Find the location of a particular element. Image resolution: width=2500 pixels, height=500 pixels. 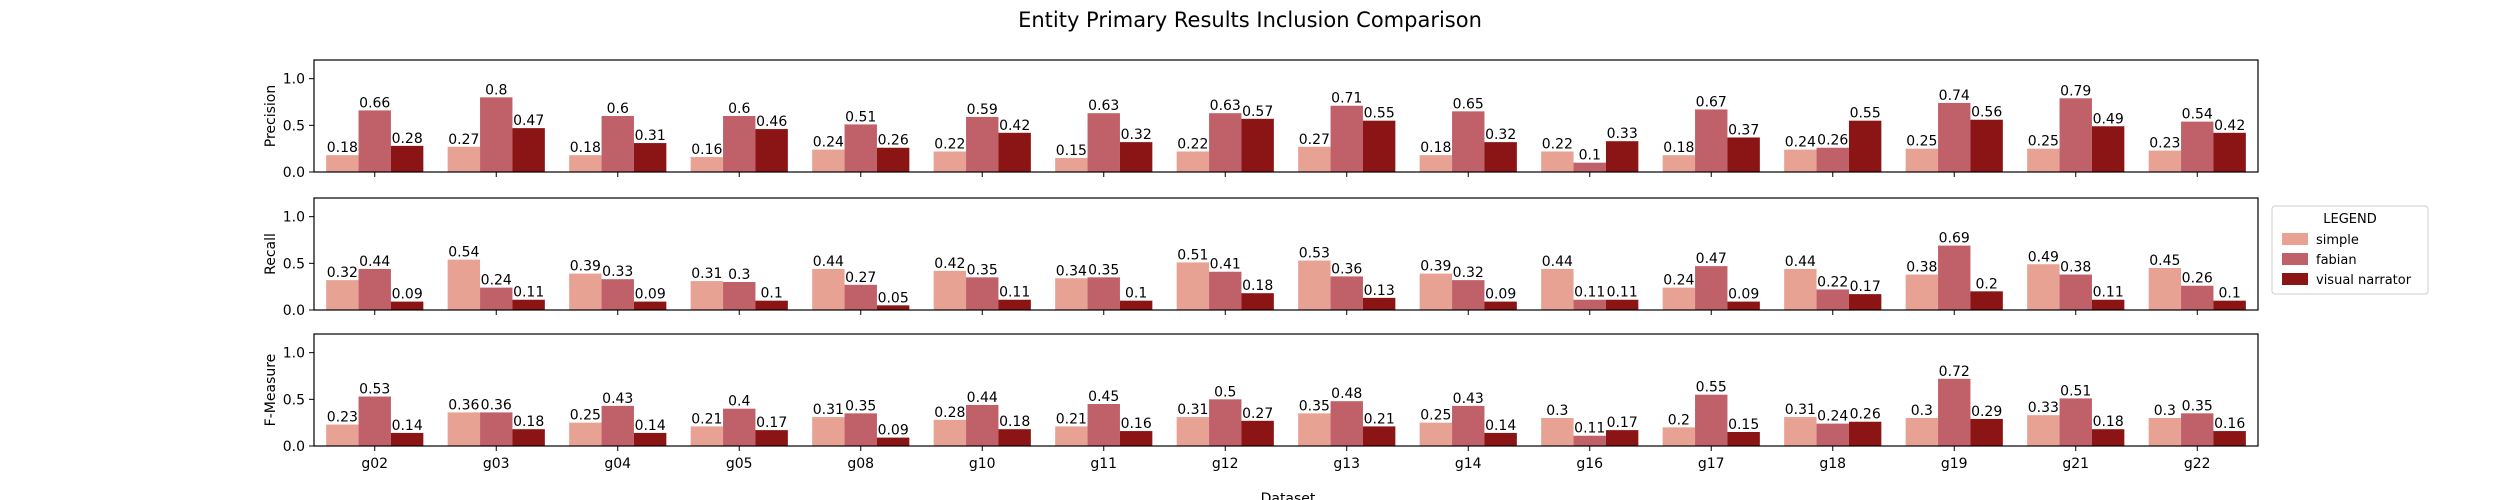

x-tick-label: g19 is located at coordinates (1954, 464).